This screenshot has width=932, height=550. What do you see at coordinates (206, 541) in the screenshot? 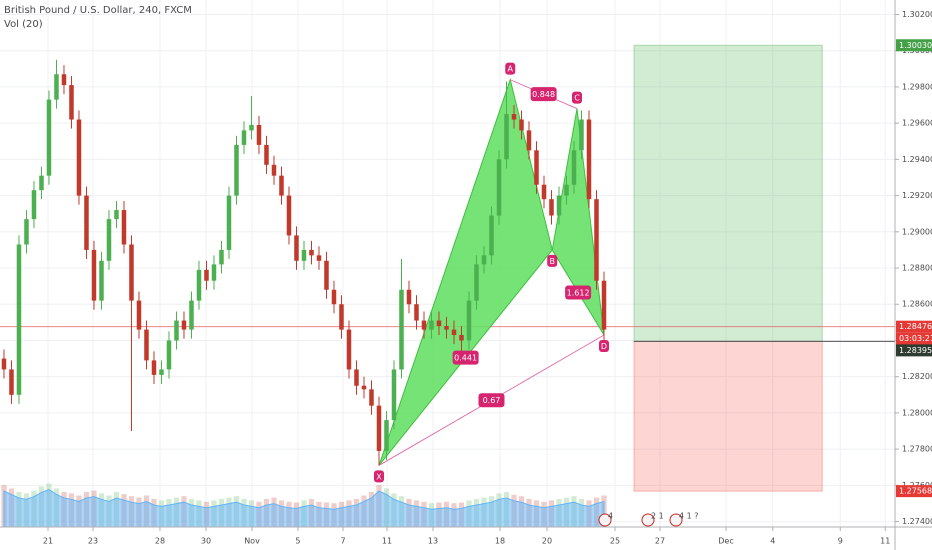
I see `x-tick-label: 30` at bounding box center [206, 541].